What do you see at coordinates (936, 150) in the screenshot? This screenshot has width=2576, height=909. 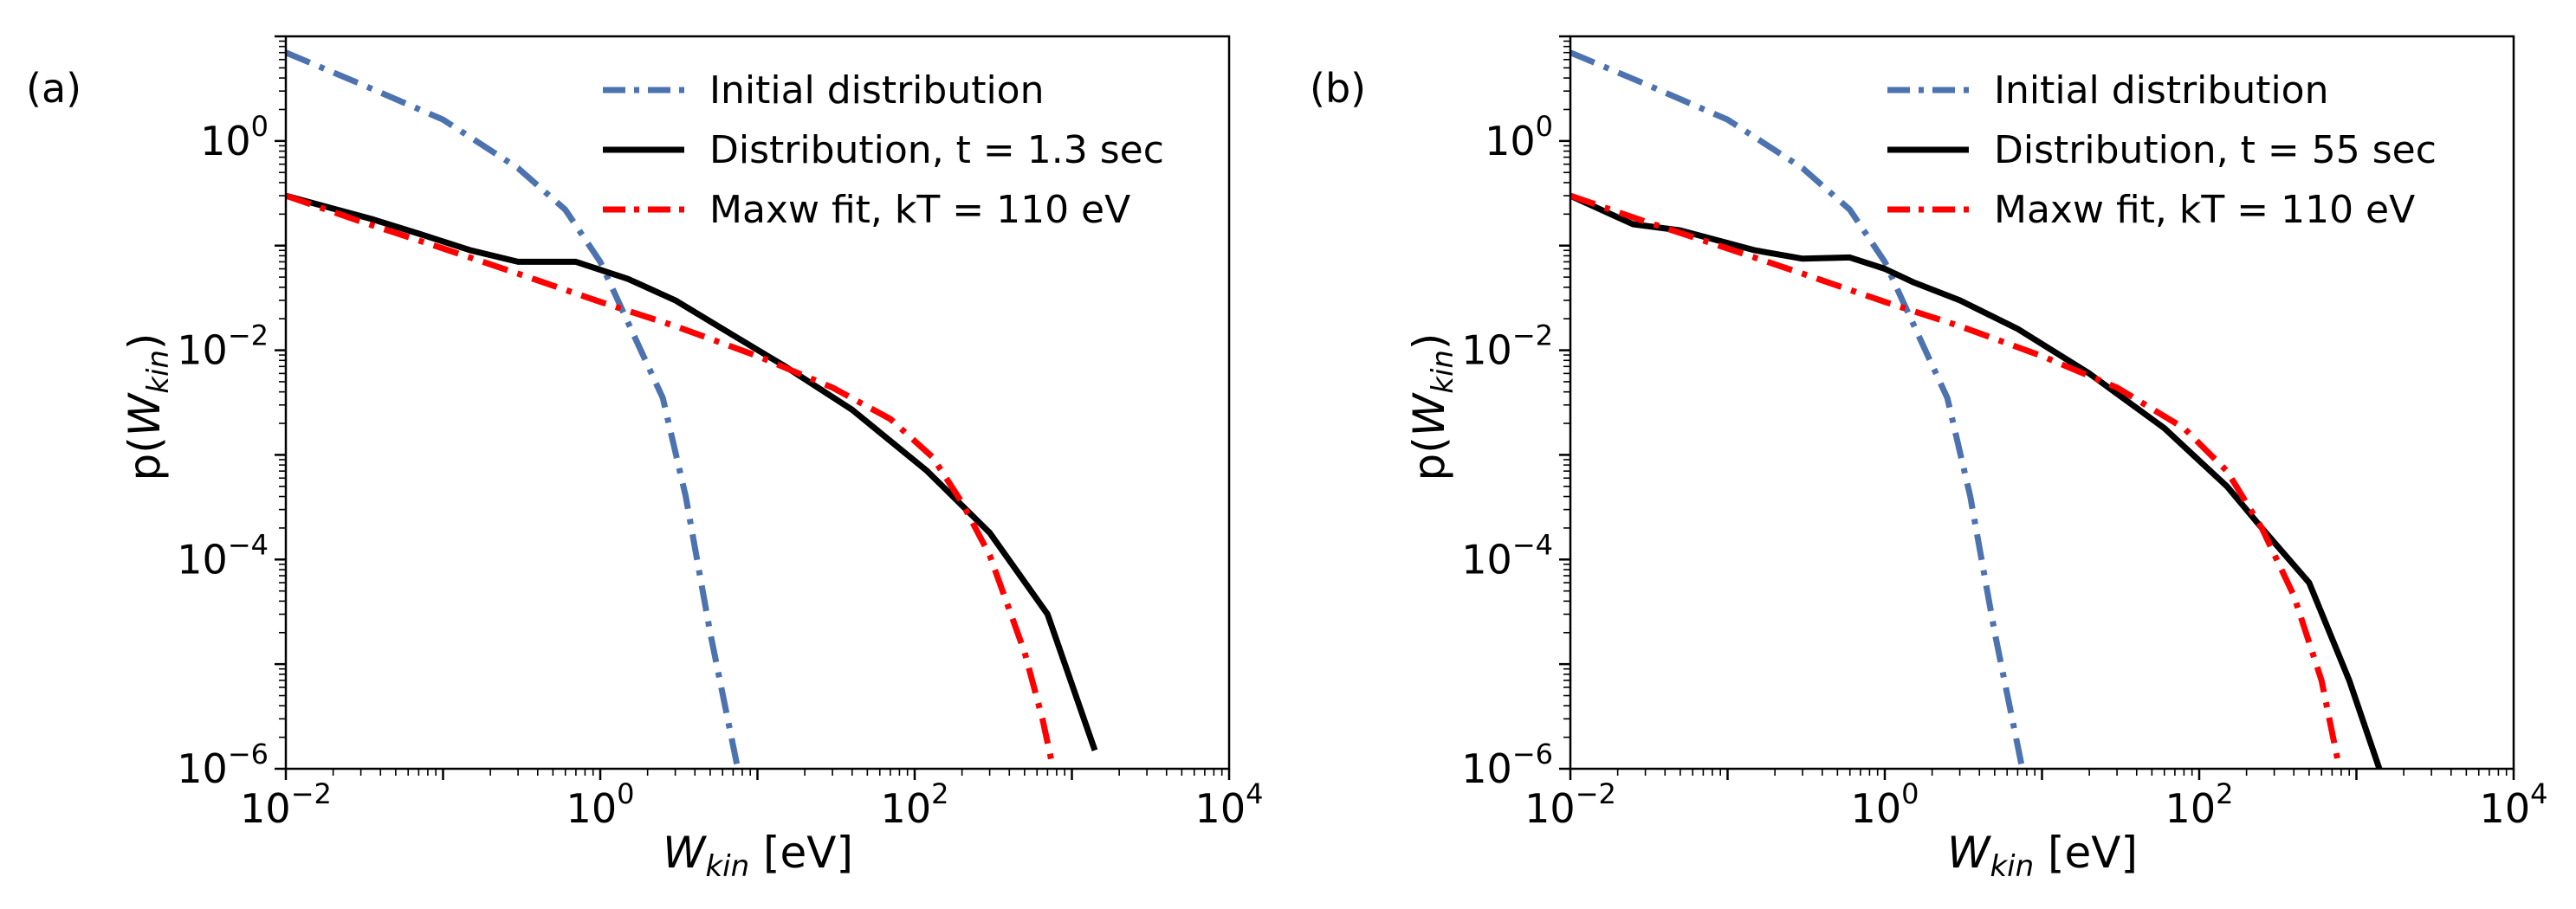 I see `legend-label: Distribution, t = 1.3 sec` at bounding box center [936, 150].